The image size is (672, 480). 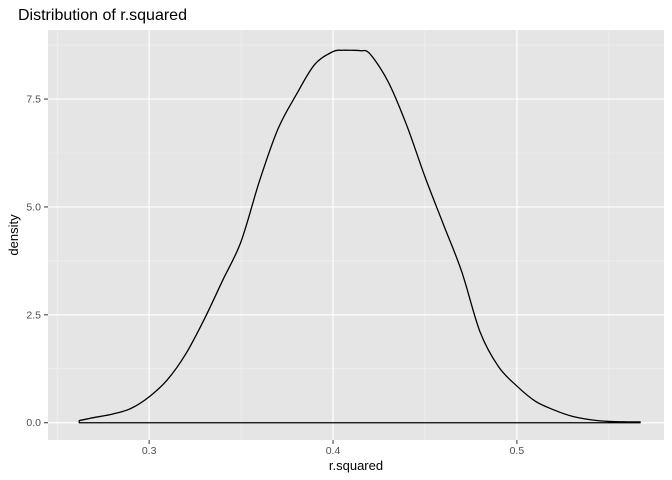 What do you see at coordinates (37, 261) in the screenshot?
I see `y-axis: 0.0 2.5 5.0 7.5` at bounding box center [37, 261].